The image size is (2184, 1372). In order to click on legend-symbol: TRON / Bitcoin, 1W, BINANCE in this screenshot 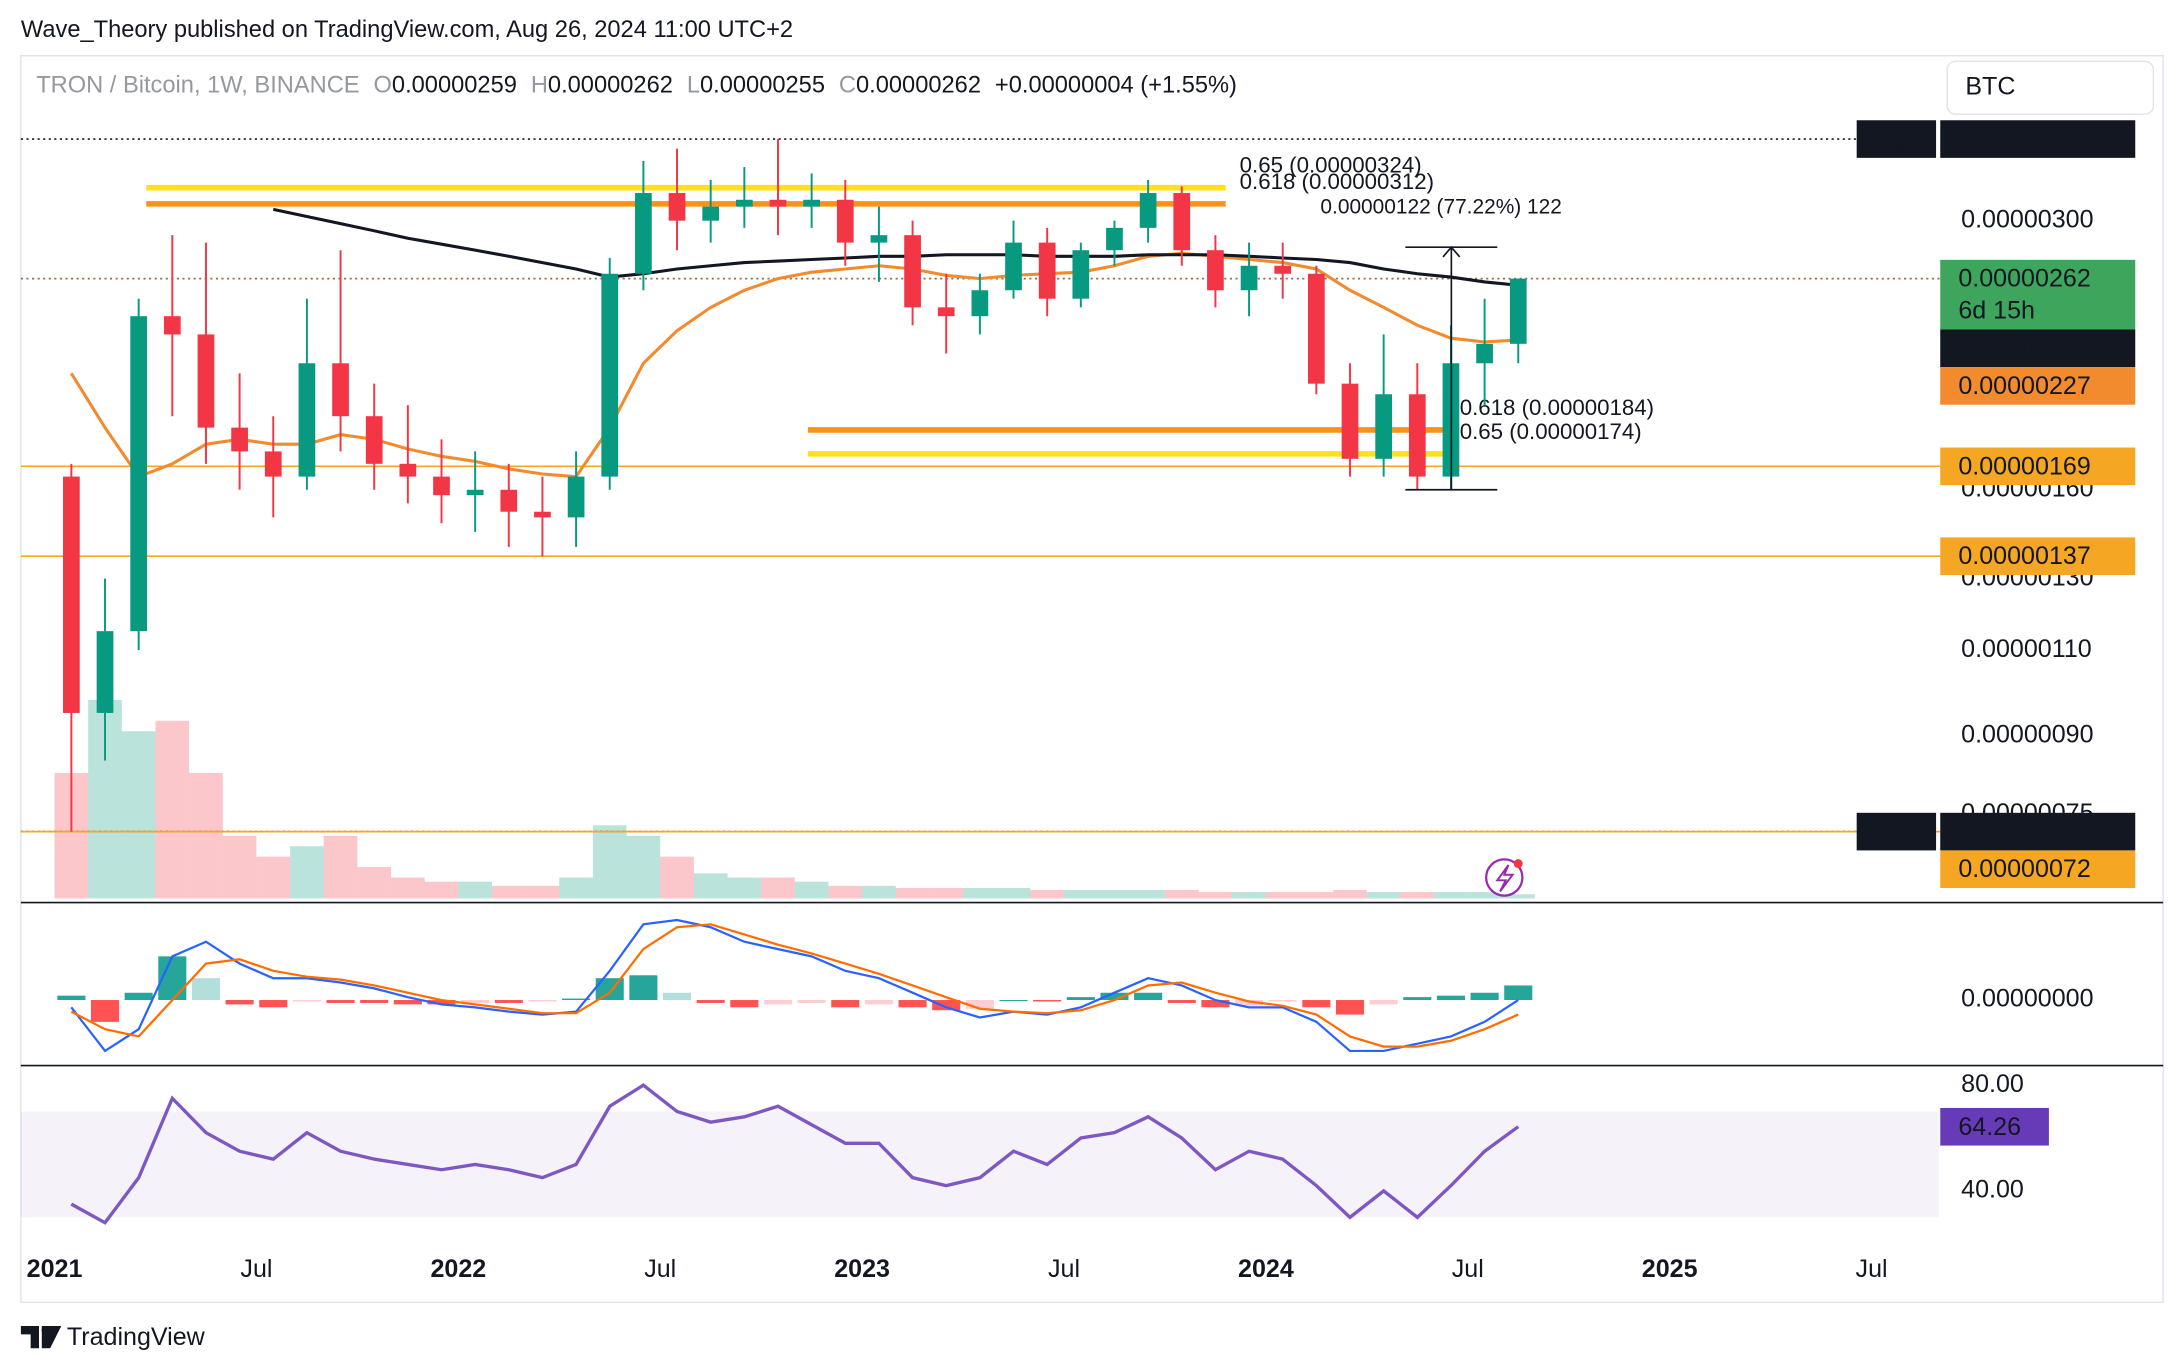, I will do `click(197, 86)`.